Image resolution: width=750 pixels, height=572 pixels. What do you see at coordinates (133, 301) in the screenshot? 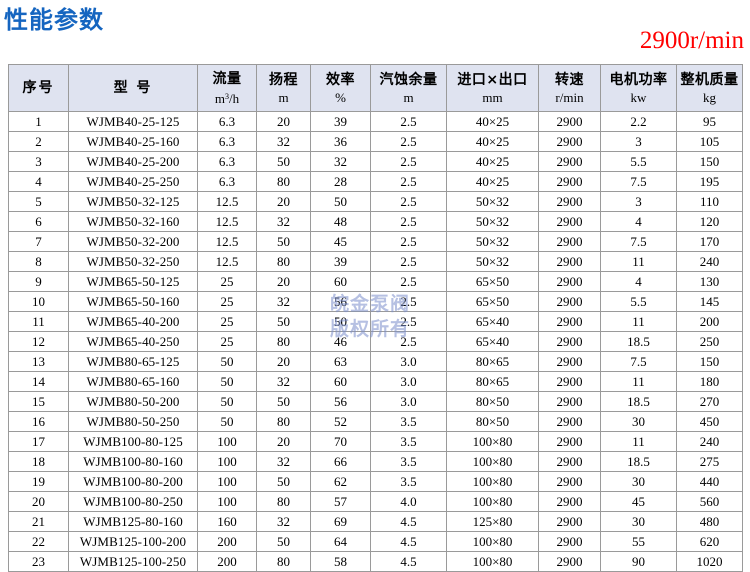
I see `cell-model: WJMB65-50-160` at bounding box center [133, 301].